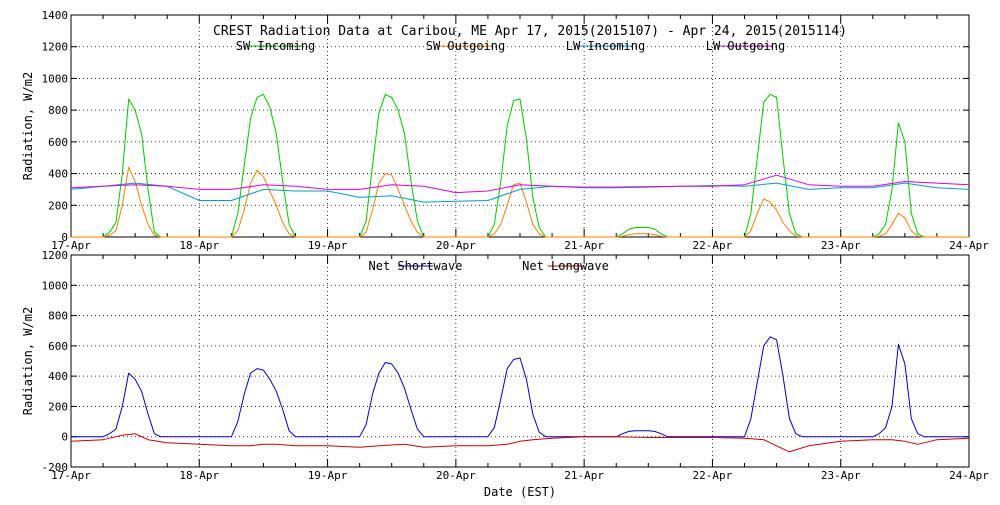  What do you see at coordinates (565, 266) in the screenshot?
I see `chart-1-legend-label-1: Net Longwave` at bounding box center [565, 266].